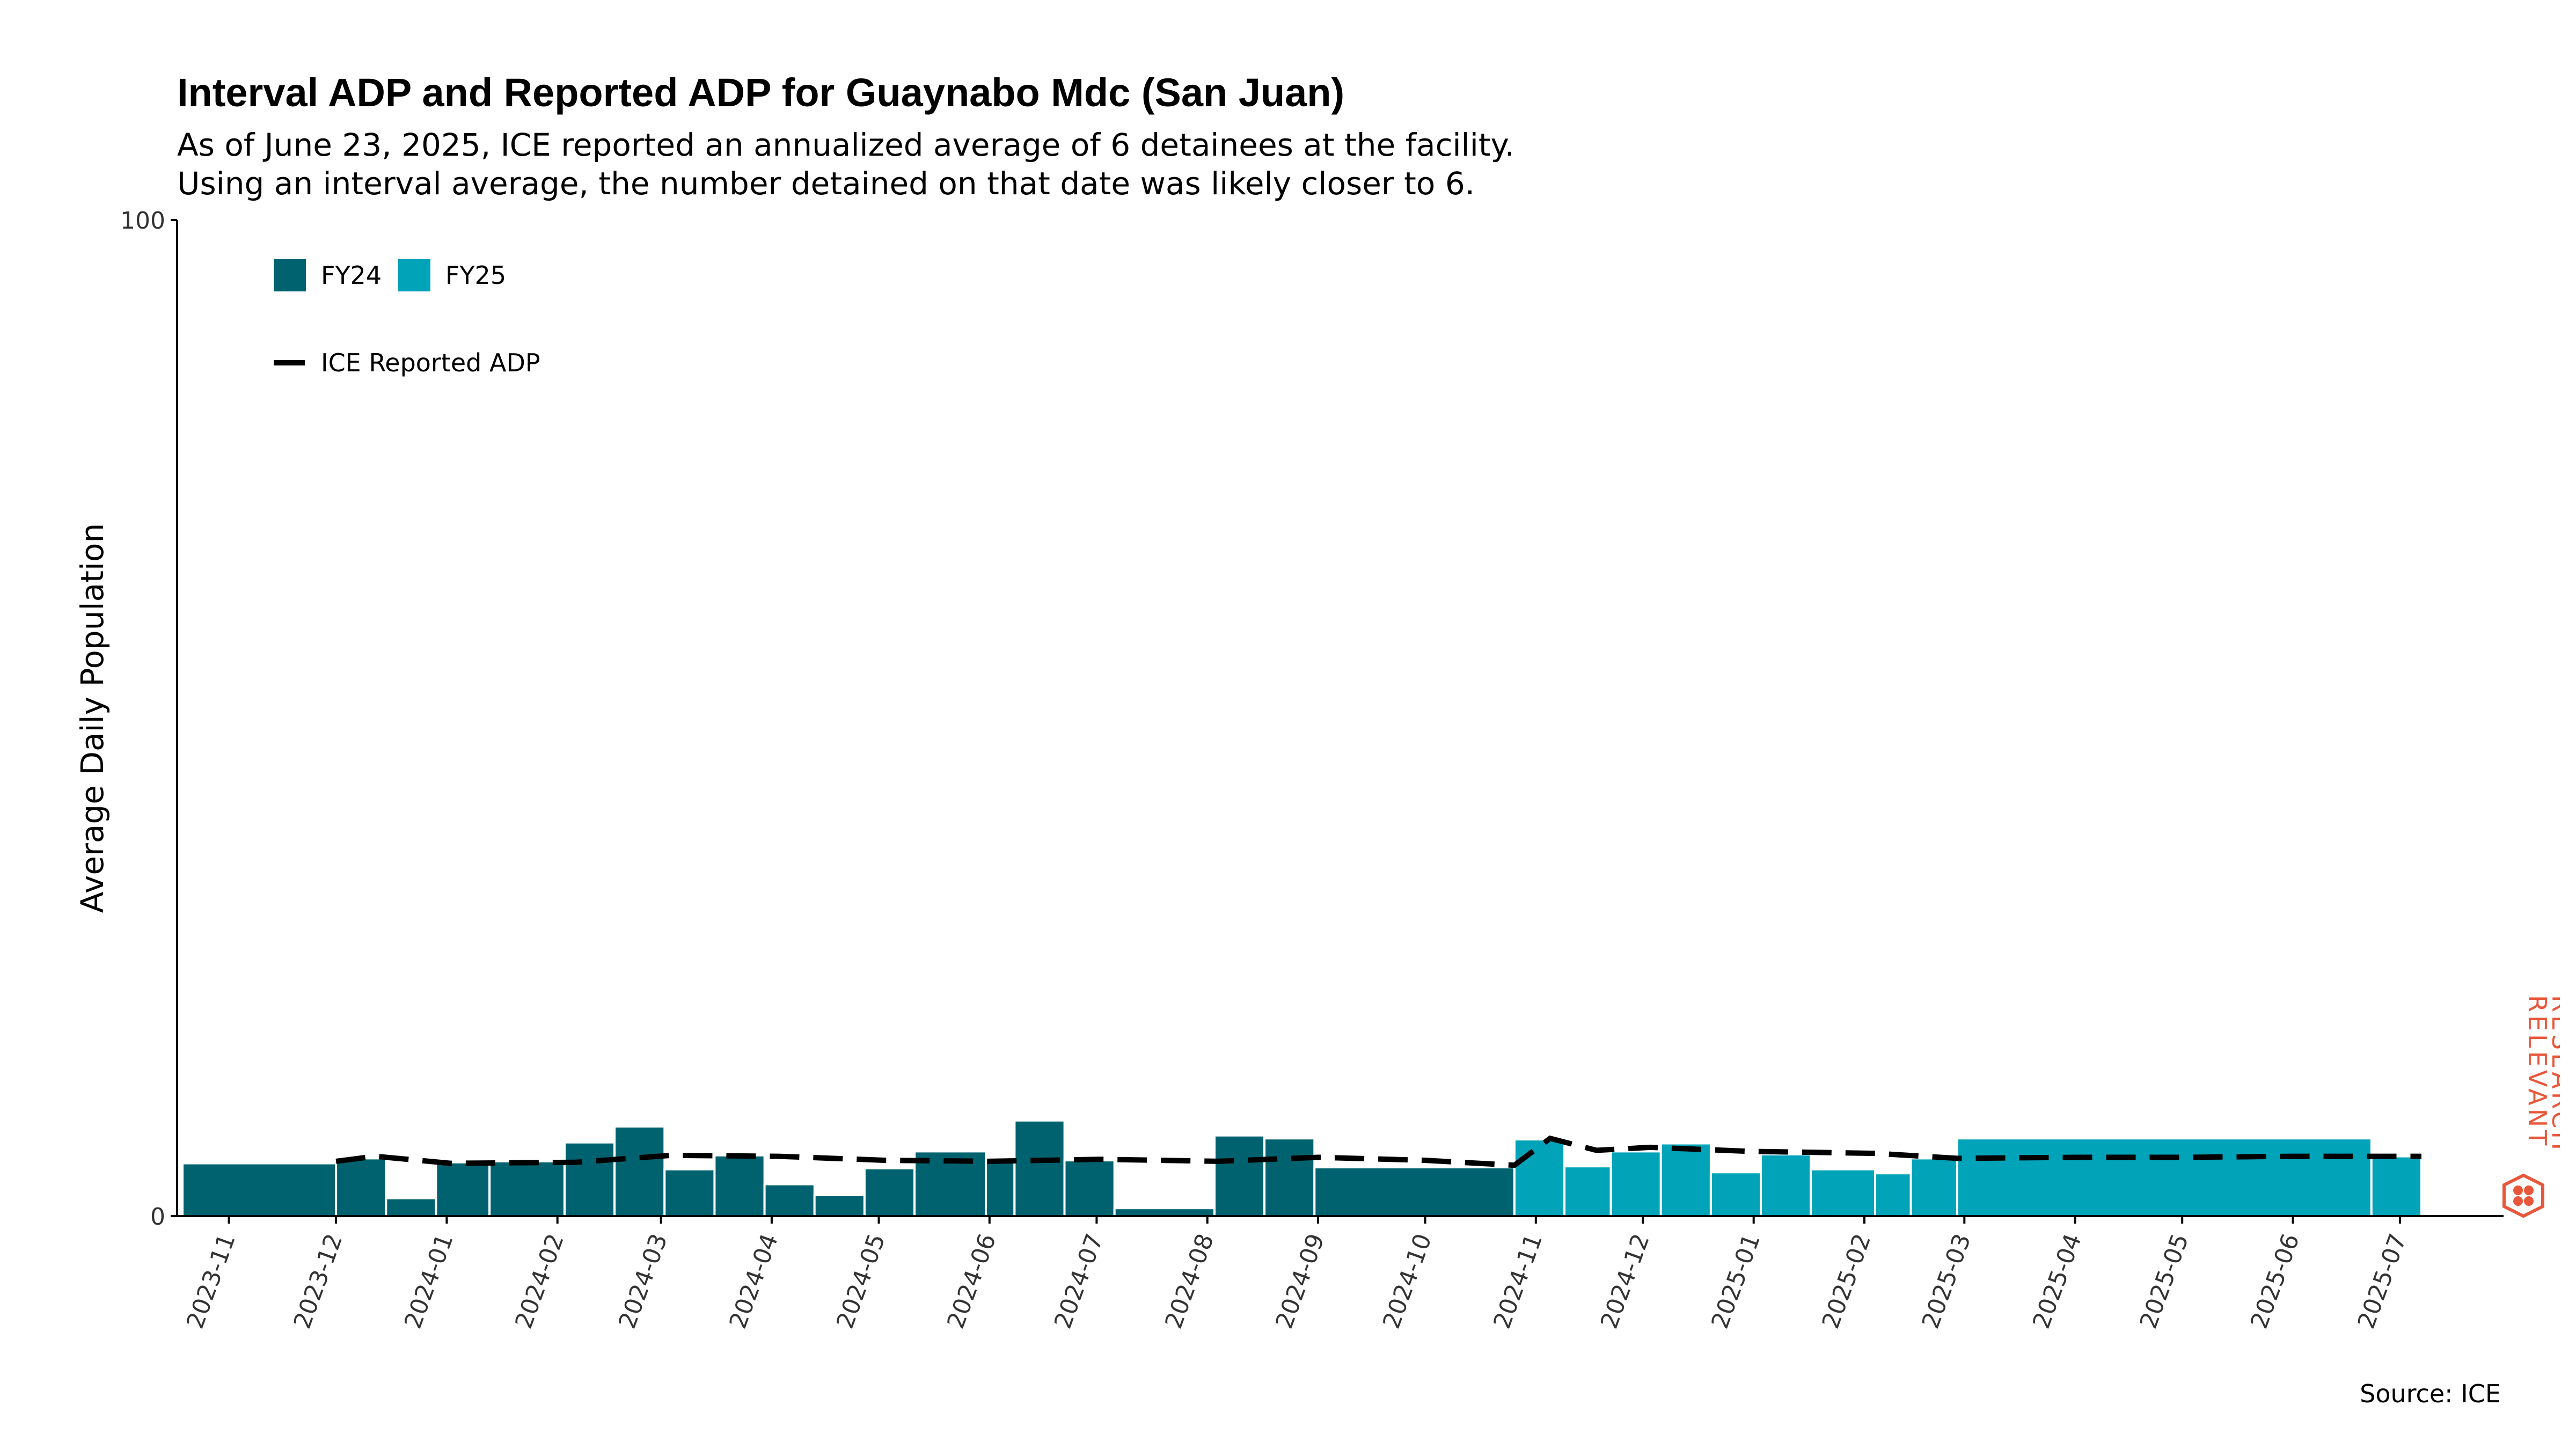 The height and width of the screenshot is (1449, 2576). I want to click on x-tick-label-15: 2025-02, so click(1847, 1281).